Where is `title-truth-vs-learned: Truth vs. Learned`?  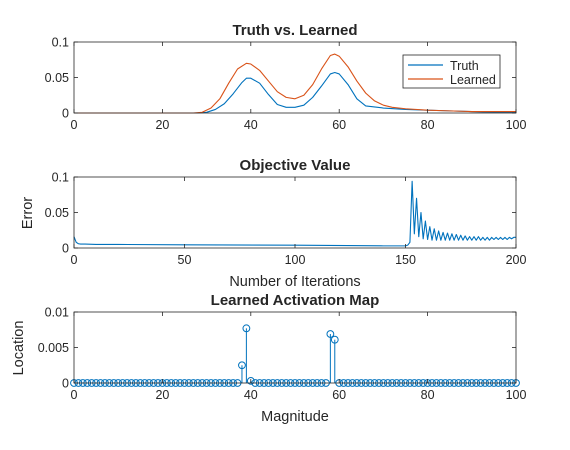 title-truth-vs-learned: Truth vs. Learned is located at coordinates (294, 30).